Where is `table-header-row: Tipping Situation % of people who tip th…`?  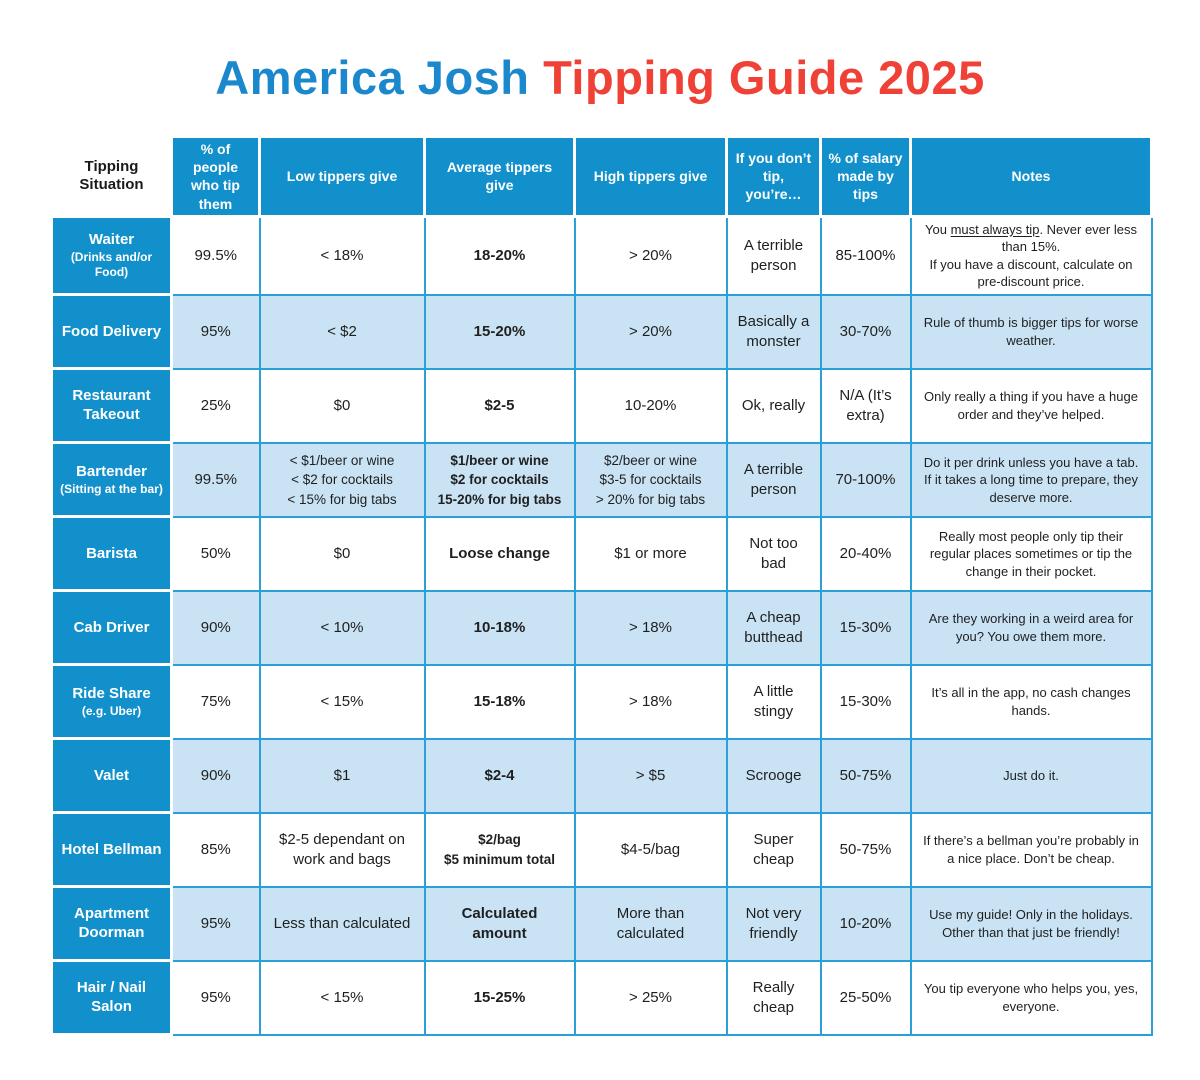 table-header-row: Tipping Situation % of people who tip th… is located at coordinates (601, 176).